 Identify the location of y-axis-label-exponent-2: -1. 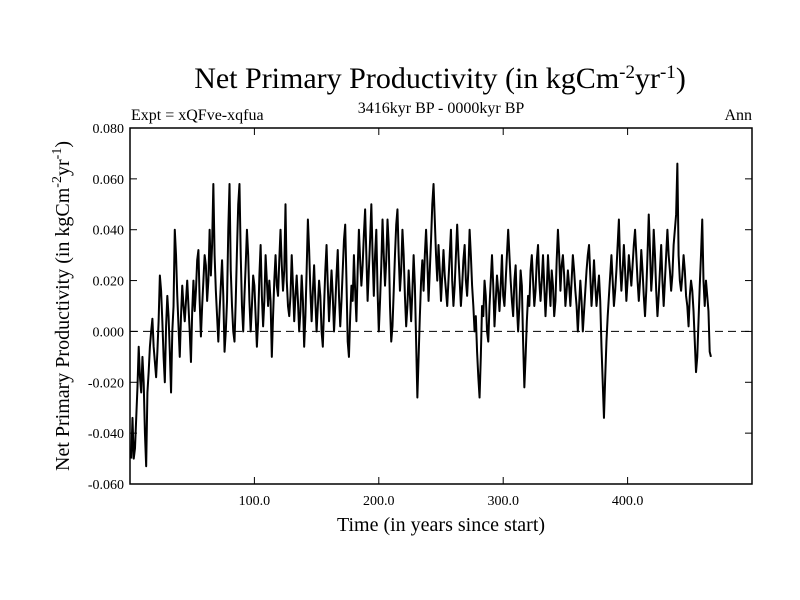
(57, 154).